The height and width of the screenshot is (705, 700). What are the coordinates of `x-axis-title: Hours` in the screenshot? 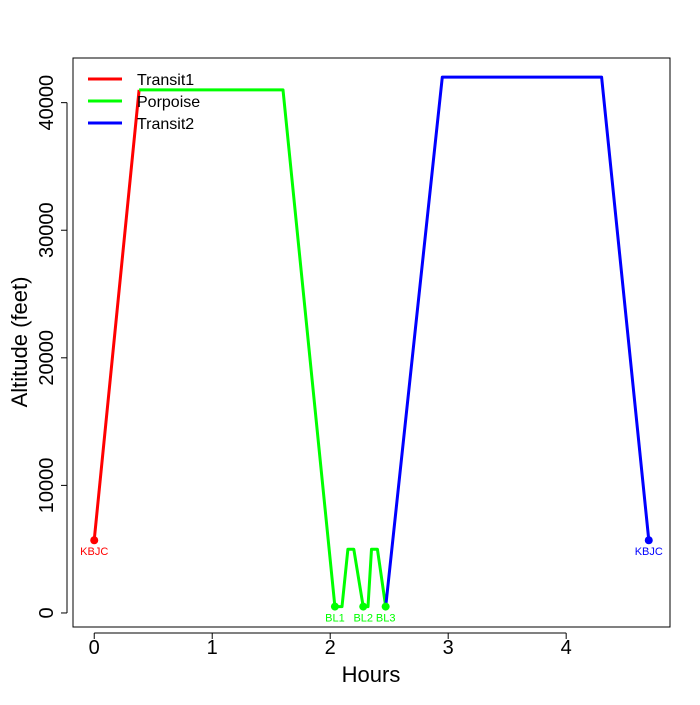 It's located at (371, 674).